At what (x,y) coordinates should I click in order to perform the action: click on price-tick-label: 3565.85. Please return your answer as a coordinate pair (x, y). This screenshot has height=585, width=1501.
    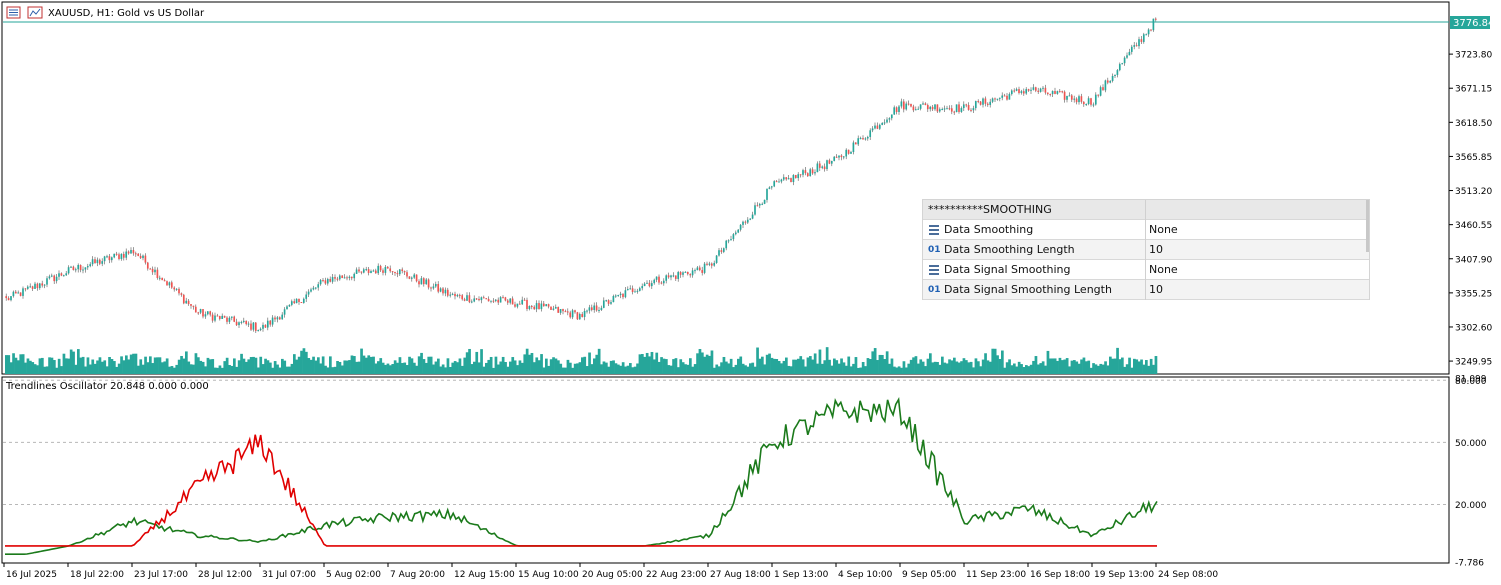
    Looking at the image, I should click on (1473, 158).